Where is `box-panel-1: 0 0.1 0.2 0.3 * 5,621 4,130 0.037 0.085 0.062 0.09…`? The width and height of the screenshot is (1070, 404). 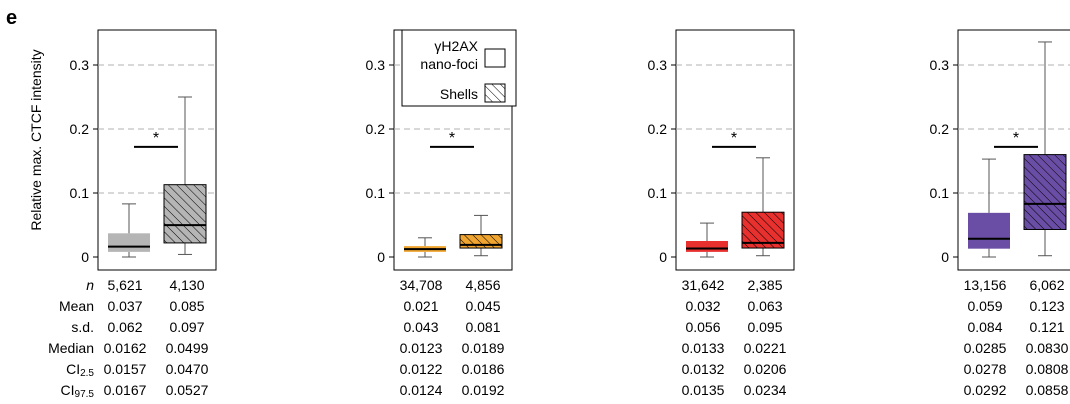 box-panel-1: 0 0.1 0.2 0.3 * 5,621 4,130 0.037 0.085 0.062 0.09… is located at coordinates (143, 213).